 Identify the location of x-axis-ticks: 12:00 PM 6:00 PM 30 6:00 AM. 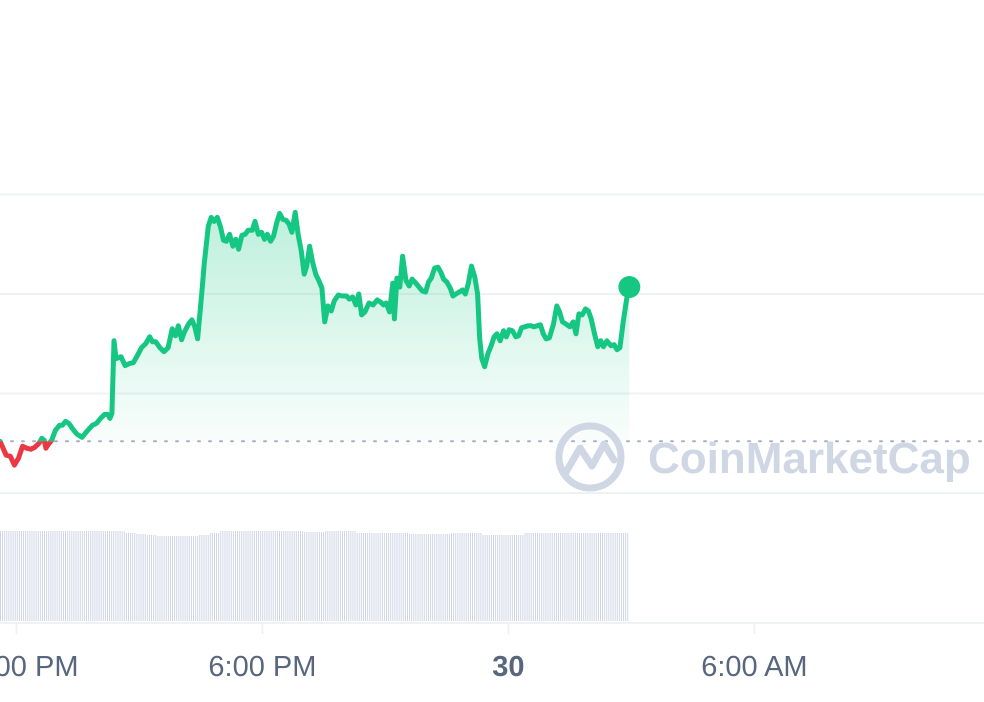
(404, 653).